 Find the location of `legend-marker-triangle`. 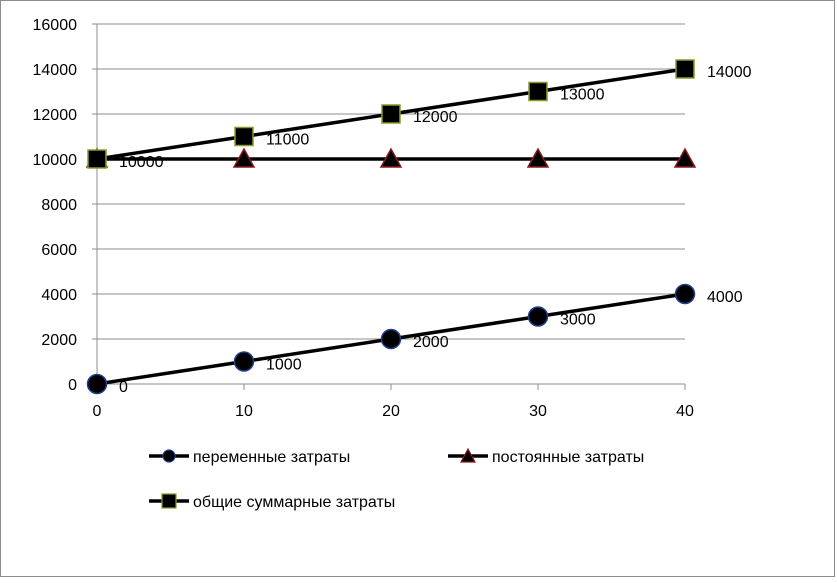

legend-marker-triangle is located at coordinates (468, 455).